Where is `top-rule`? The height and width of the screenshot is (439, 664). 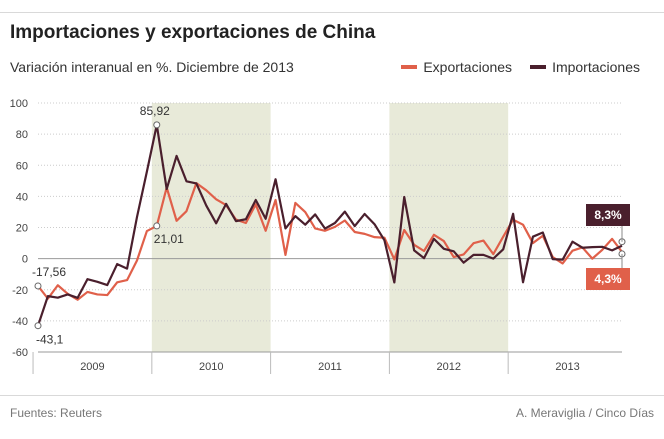 top-rule is located at coordinates (332, 12).